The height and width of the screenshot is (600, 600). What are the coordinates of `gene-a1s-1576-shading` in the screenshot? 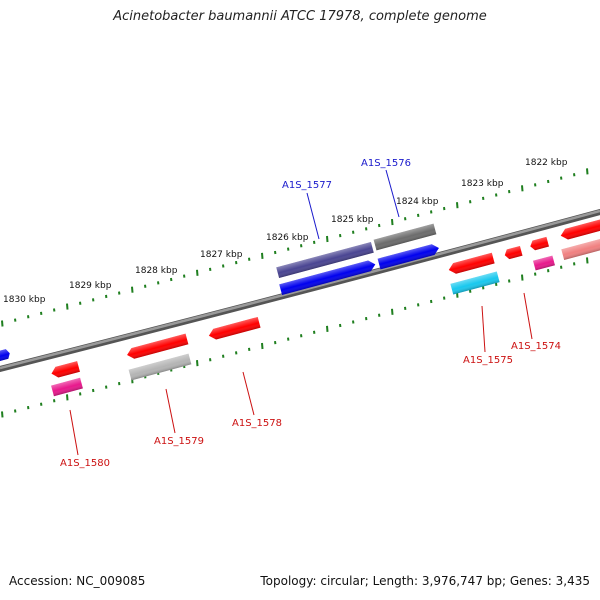 It's located at (408, 257).